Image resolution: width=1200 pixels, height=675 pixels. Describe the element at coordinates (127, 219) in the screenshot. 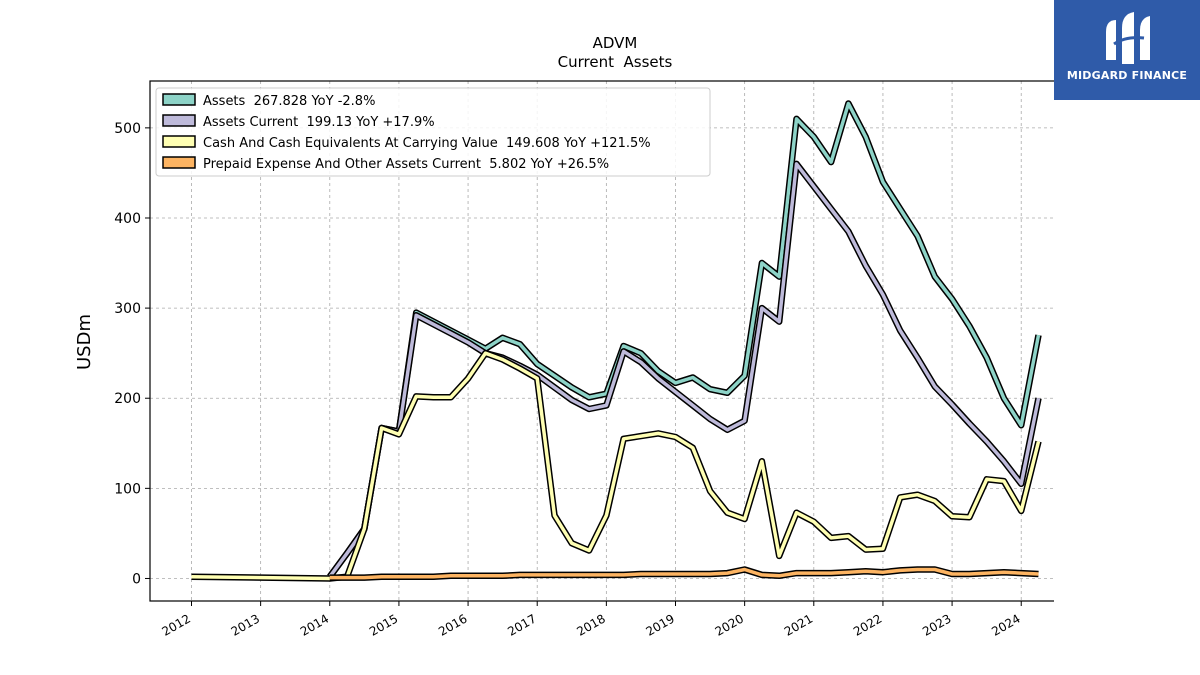

I see `y-tick-label: 400` at that location.